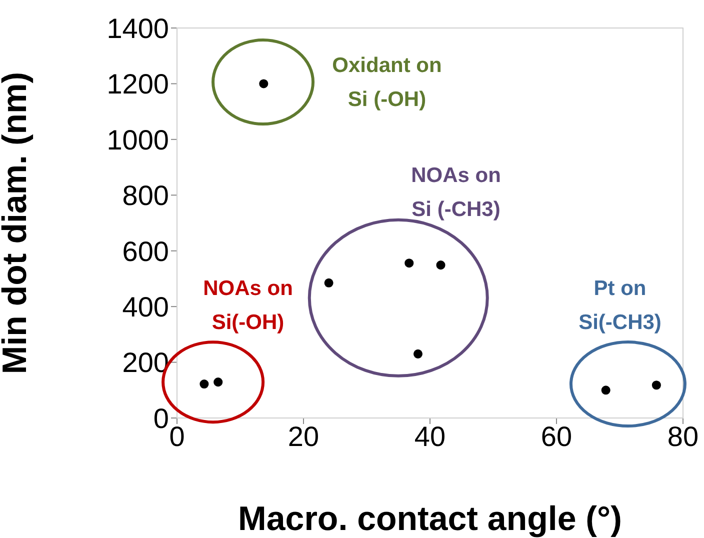 This screenshot has height=538, width=704. What do you see at coordinates (145, 251) in the screenshot?
I see `y-tick-label: 600` at bounding box center [145, 251].